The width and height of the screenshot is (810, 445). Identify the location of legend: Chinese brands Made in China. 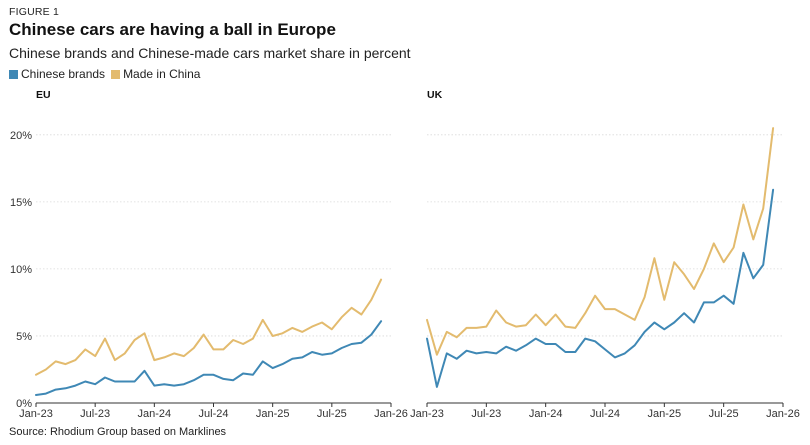
(107, 74).